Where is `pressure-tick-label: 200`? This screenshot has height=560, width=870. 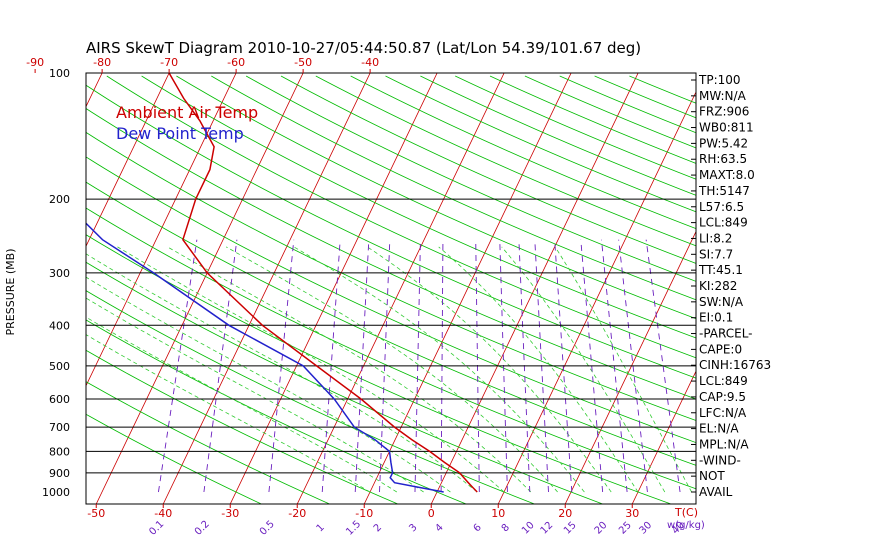
pressure-tick-label: 200 is located at coordinates (59, 199).